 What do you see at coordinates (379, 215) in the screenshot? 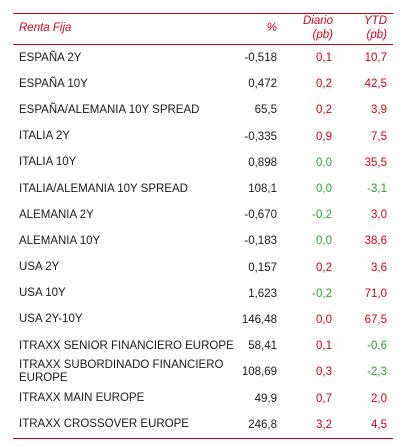
I see `row-ytd: 3,0` at bounding box center [379, 215].